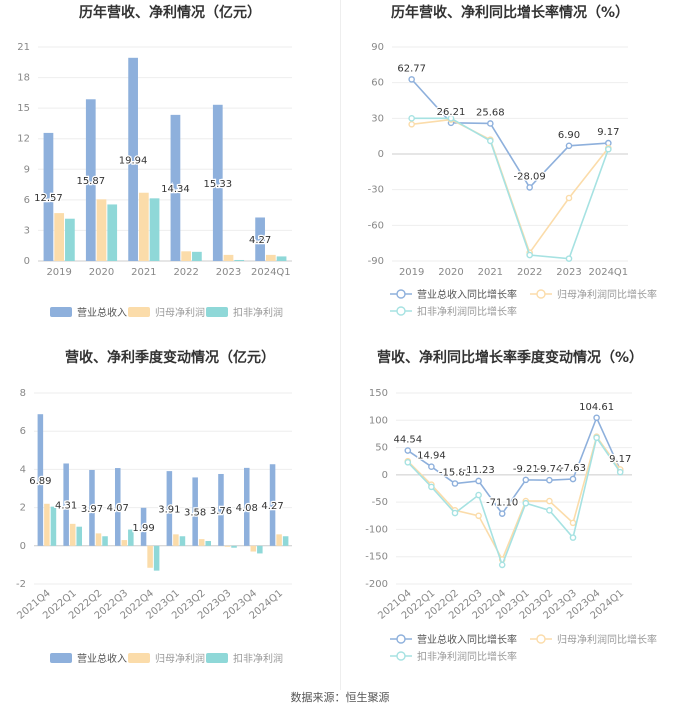 This screenshot has height=712, width=680. Describe the element at coordinates (467, 639) in the screenshot. I see `legend-label: 营业总收入同比增长率` at that location.